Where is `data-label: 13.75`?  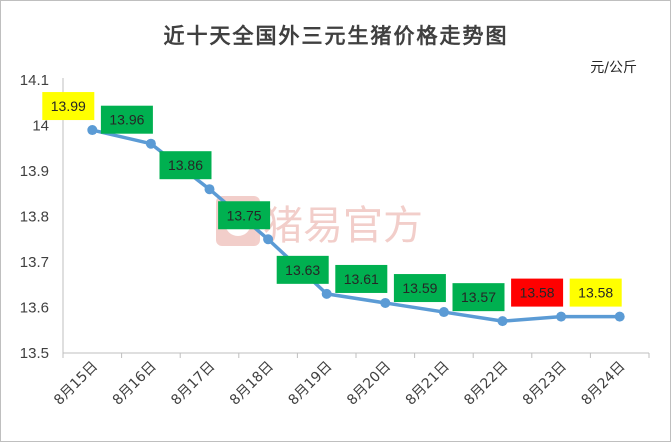
data-label: 13.75 is located at coordinates (244, 215).